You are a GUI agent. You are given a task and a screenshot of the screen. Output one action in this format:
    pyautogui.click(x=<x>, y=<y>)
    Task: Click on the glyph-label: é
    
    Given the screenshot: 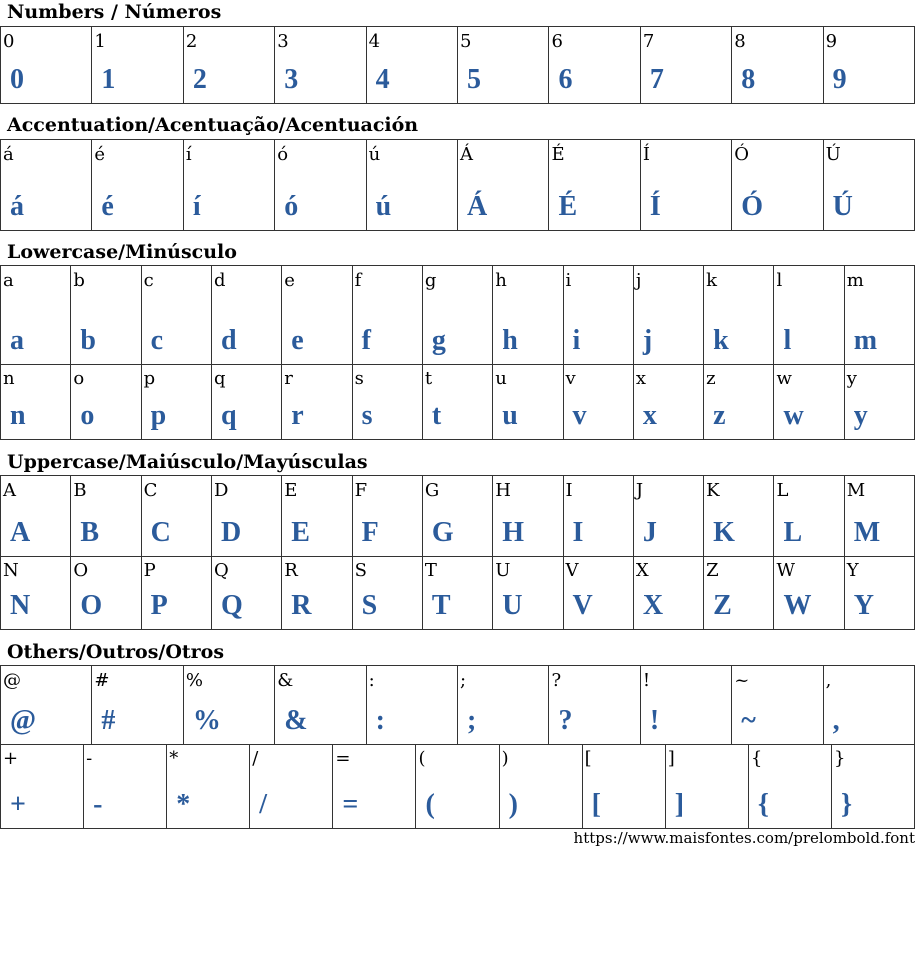 What is the action you would take?
    pyautogui.click(x=100, y=154)
    